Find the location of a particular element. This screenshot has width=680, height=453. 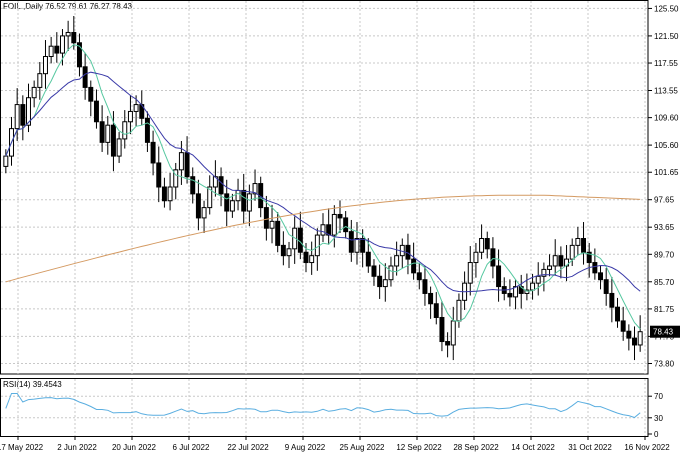

last-price-label: 78.43 is located at coordinates (663, 332).